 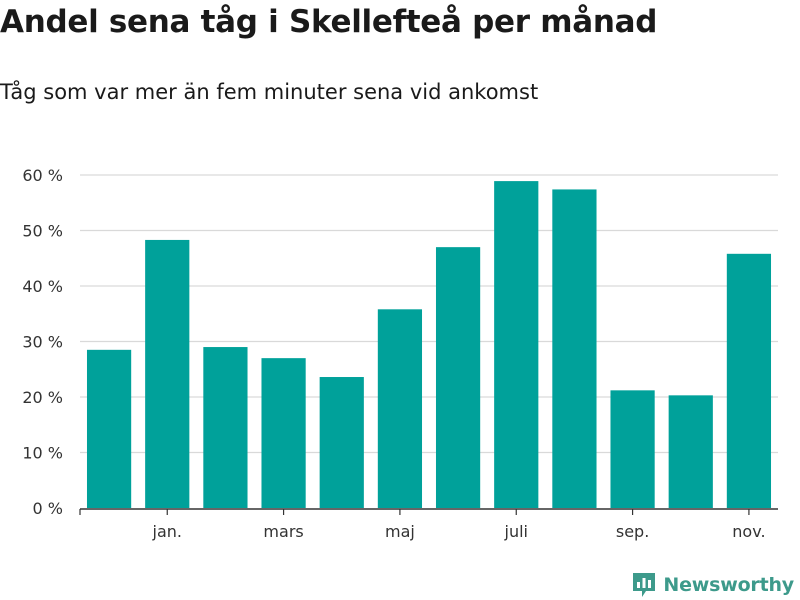 I want to click on y-tick-label: 0 %, so click(x=48, y=508).